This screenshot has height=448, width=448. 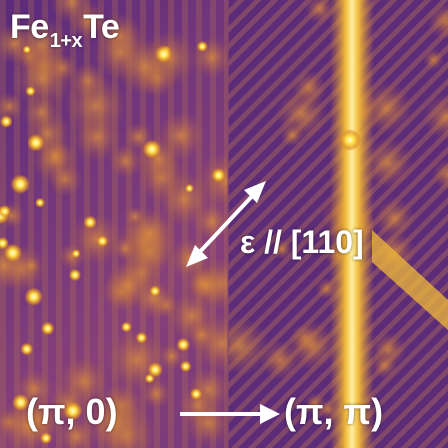 What do you see at coordinates (230, 414) in the screenshot?
I see `phase-transition-arrow` at bounding box center [230, 414].